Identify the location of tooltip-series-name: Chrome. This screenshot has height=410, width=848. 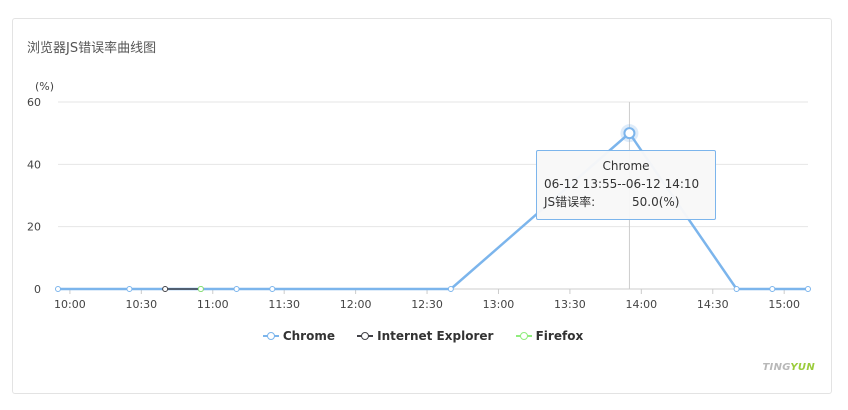
(626, 166).